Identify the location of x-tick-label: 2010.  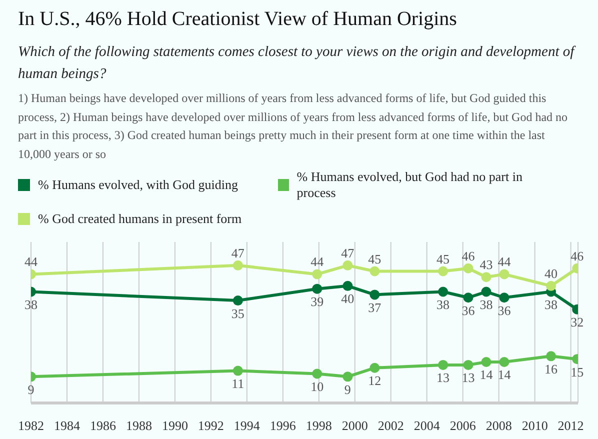
(535, 426).